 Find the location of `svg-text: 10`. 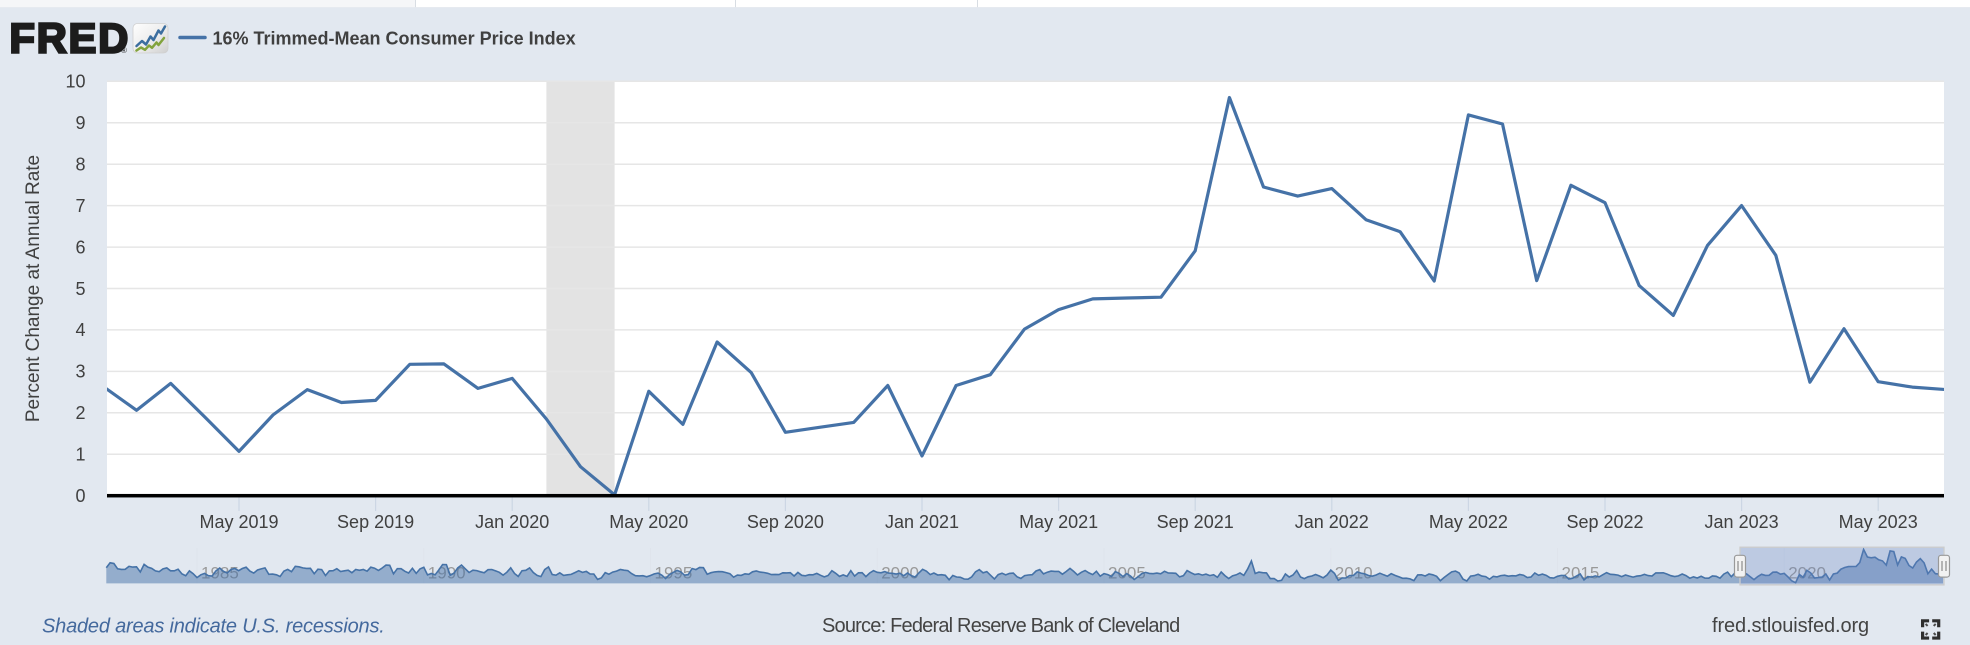

svg-text: 10 is located at coordinates (75, 82).